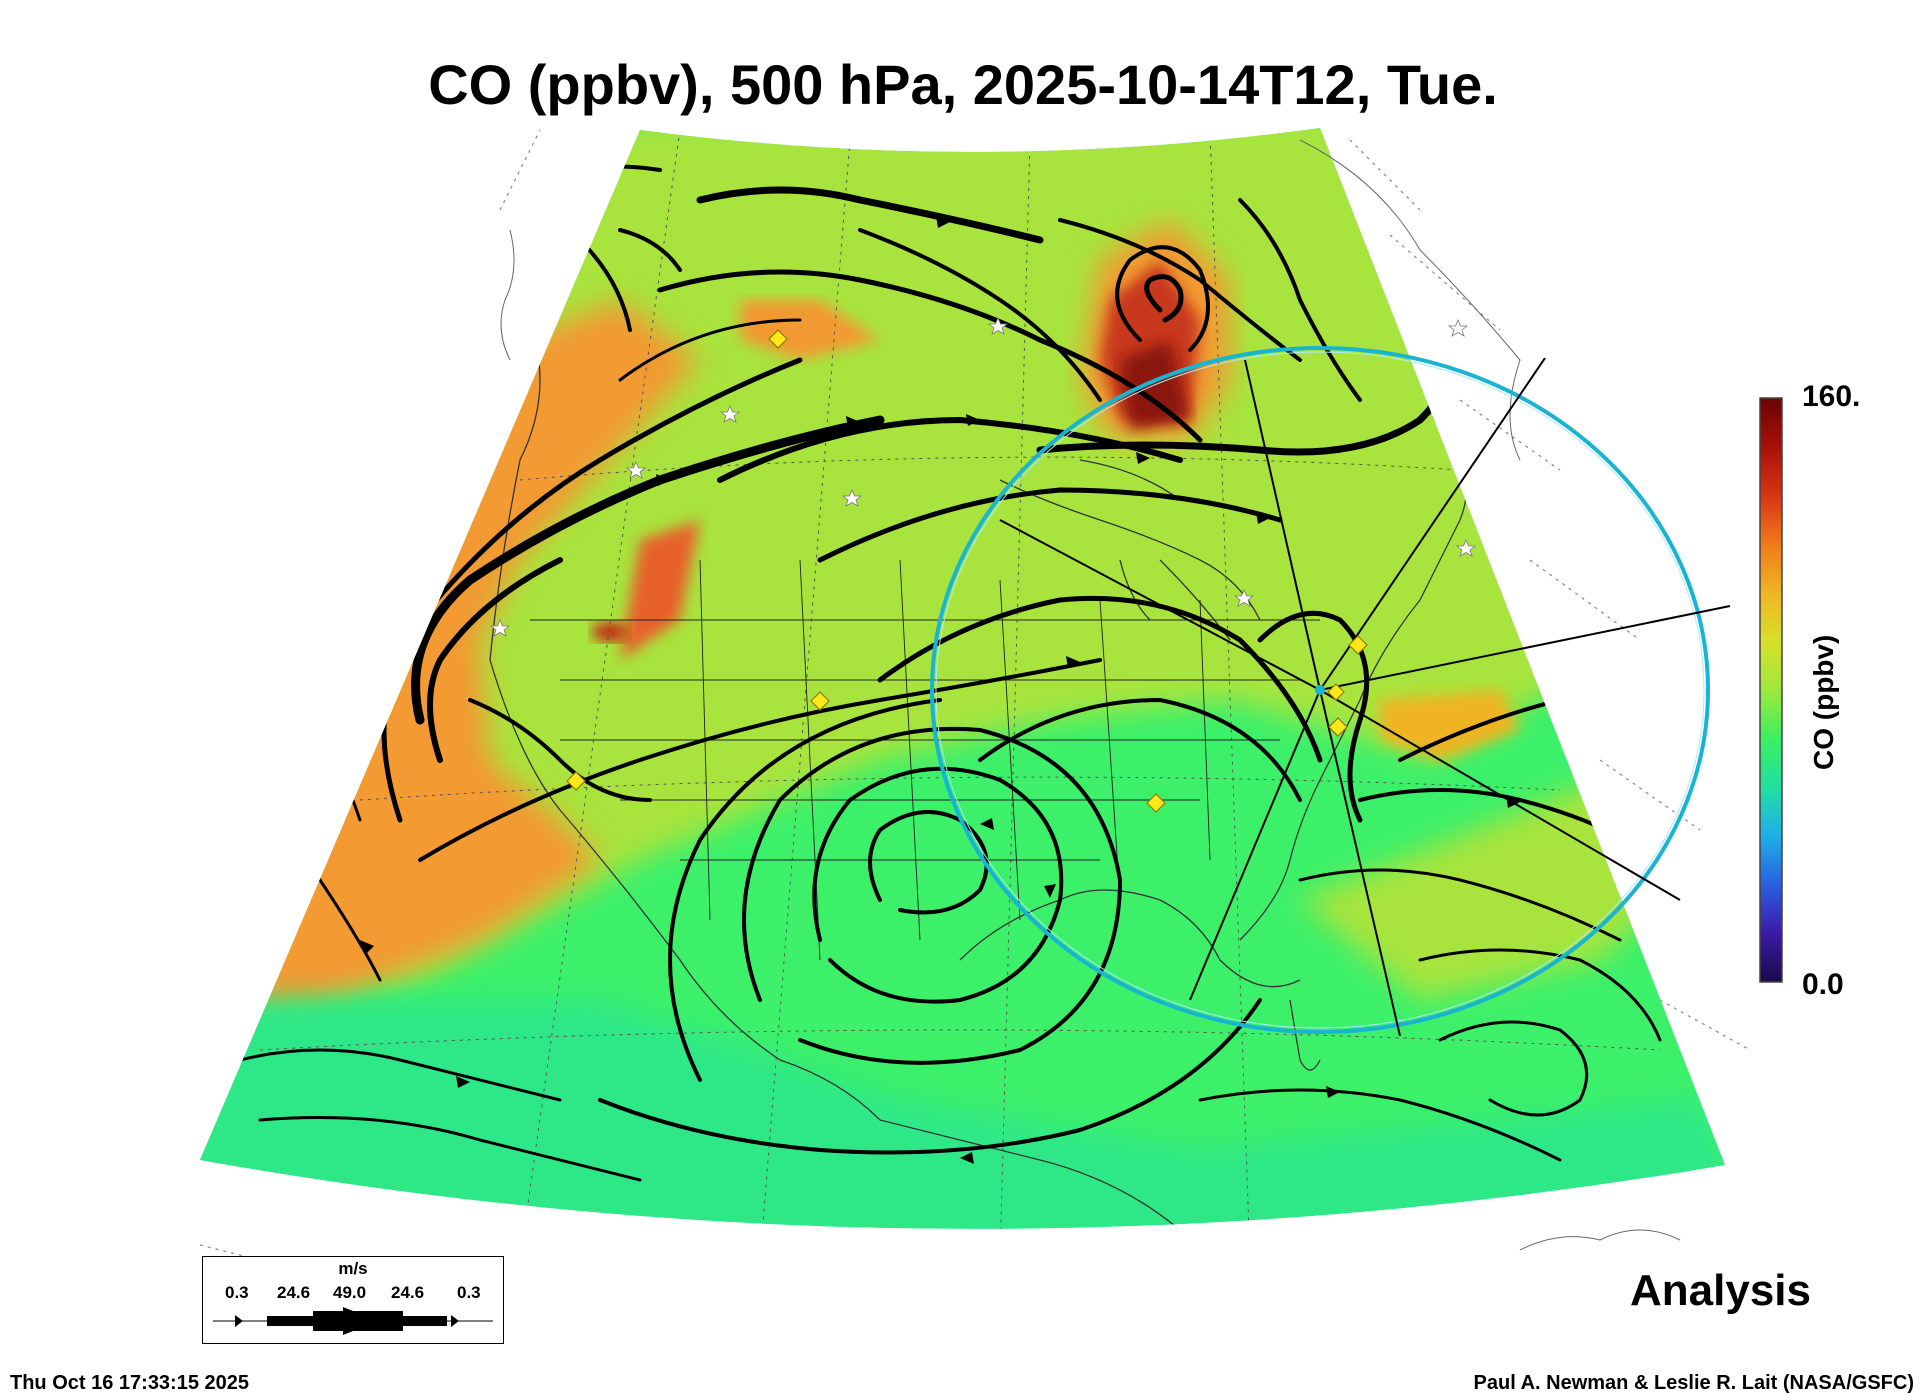 Image resolution: width=1926 pixels, height=1395 pixels. What do you see at coordinates (1720, 1290) in the screenshot?
I see `analysis-label: Analysis` at bounding box center [1720, 1290].